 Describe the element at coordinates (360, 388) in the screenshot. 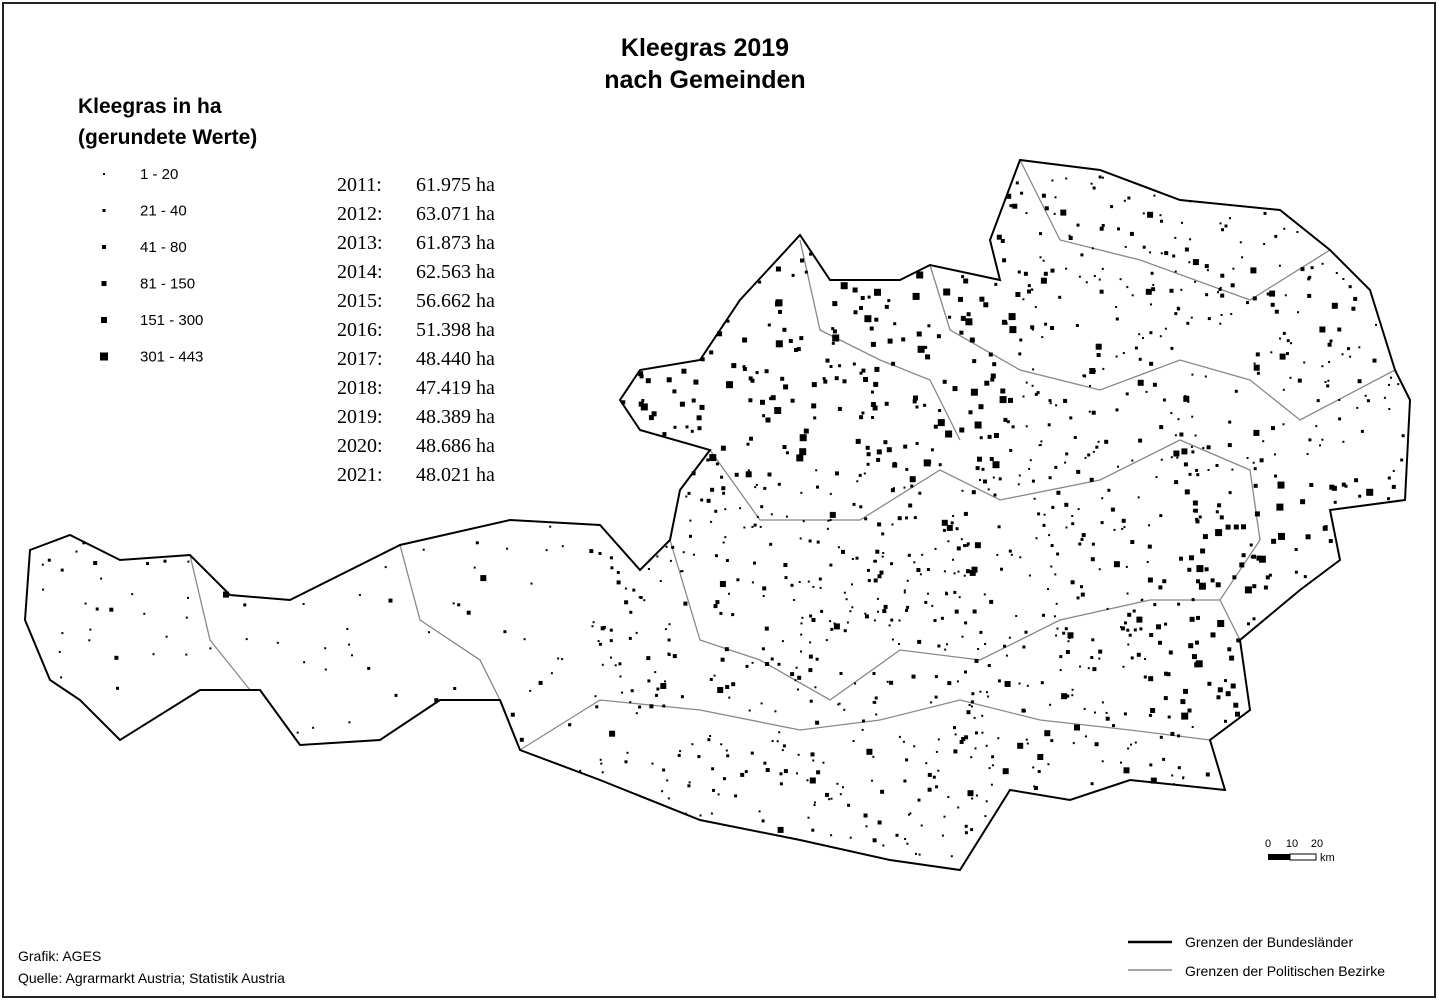

I see `history-year: 2018:` at that location.